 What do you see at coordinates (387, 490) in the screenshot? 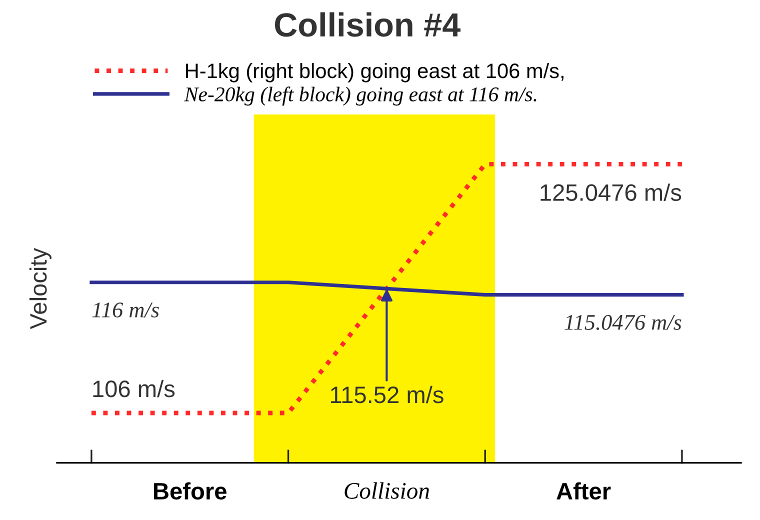
I see `x-tick-label: Collision` at bounding box center [387, 490].